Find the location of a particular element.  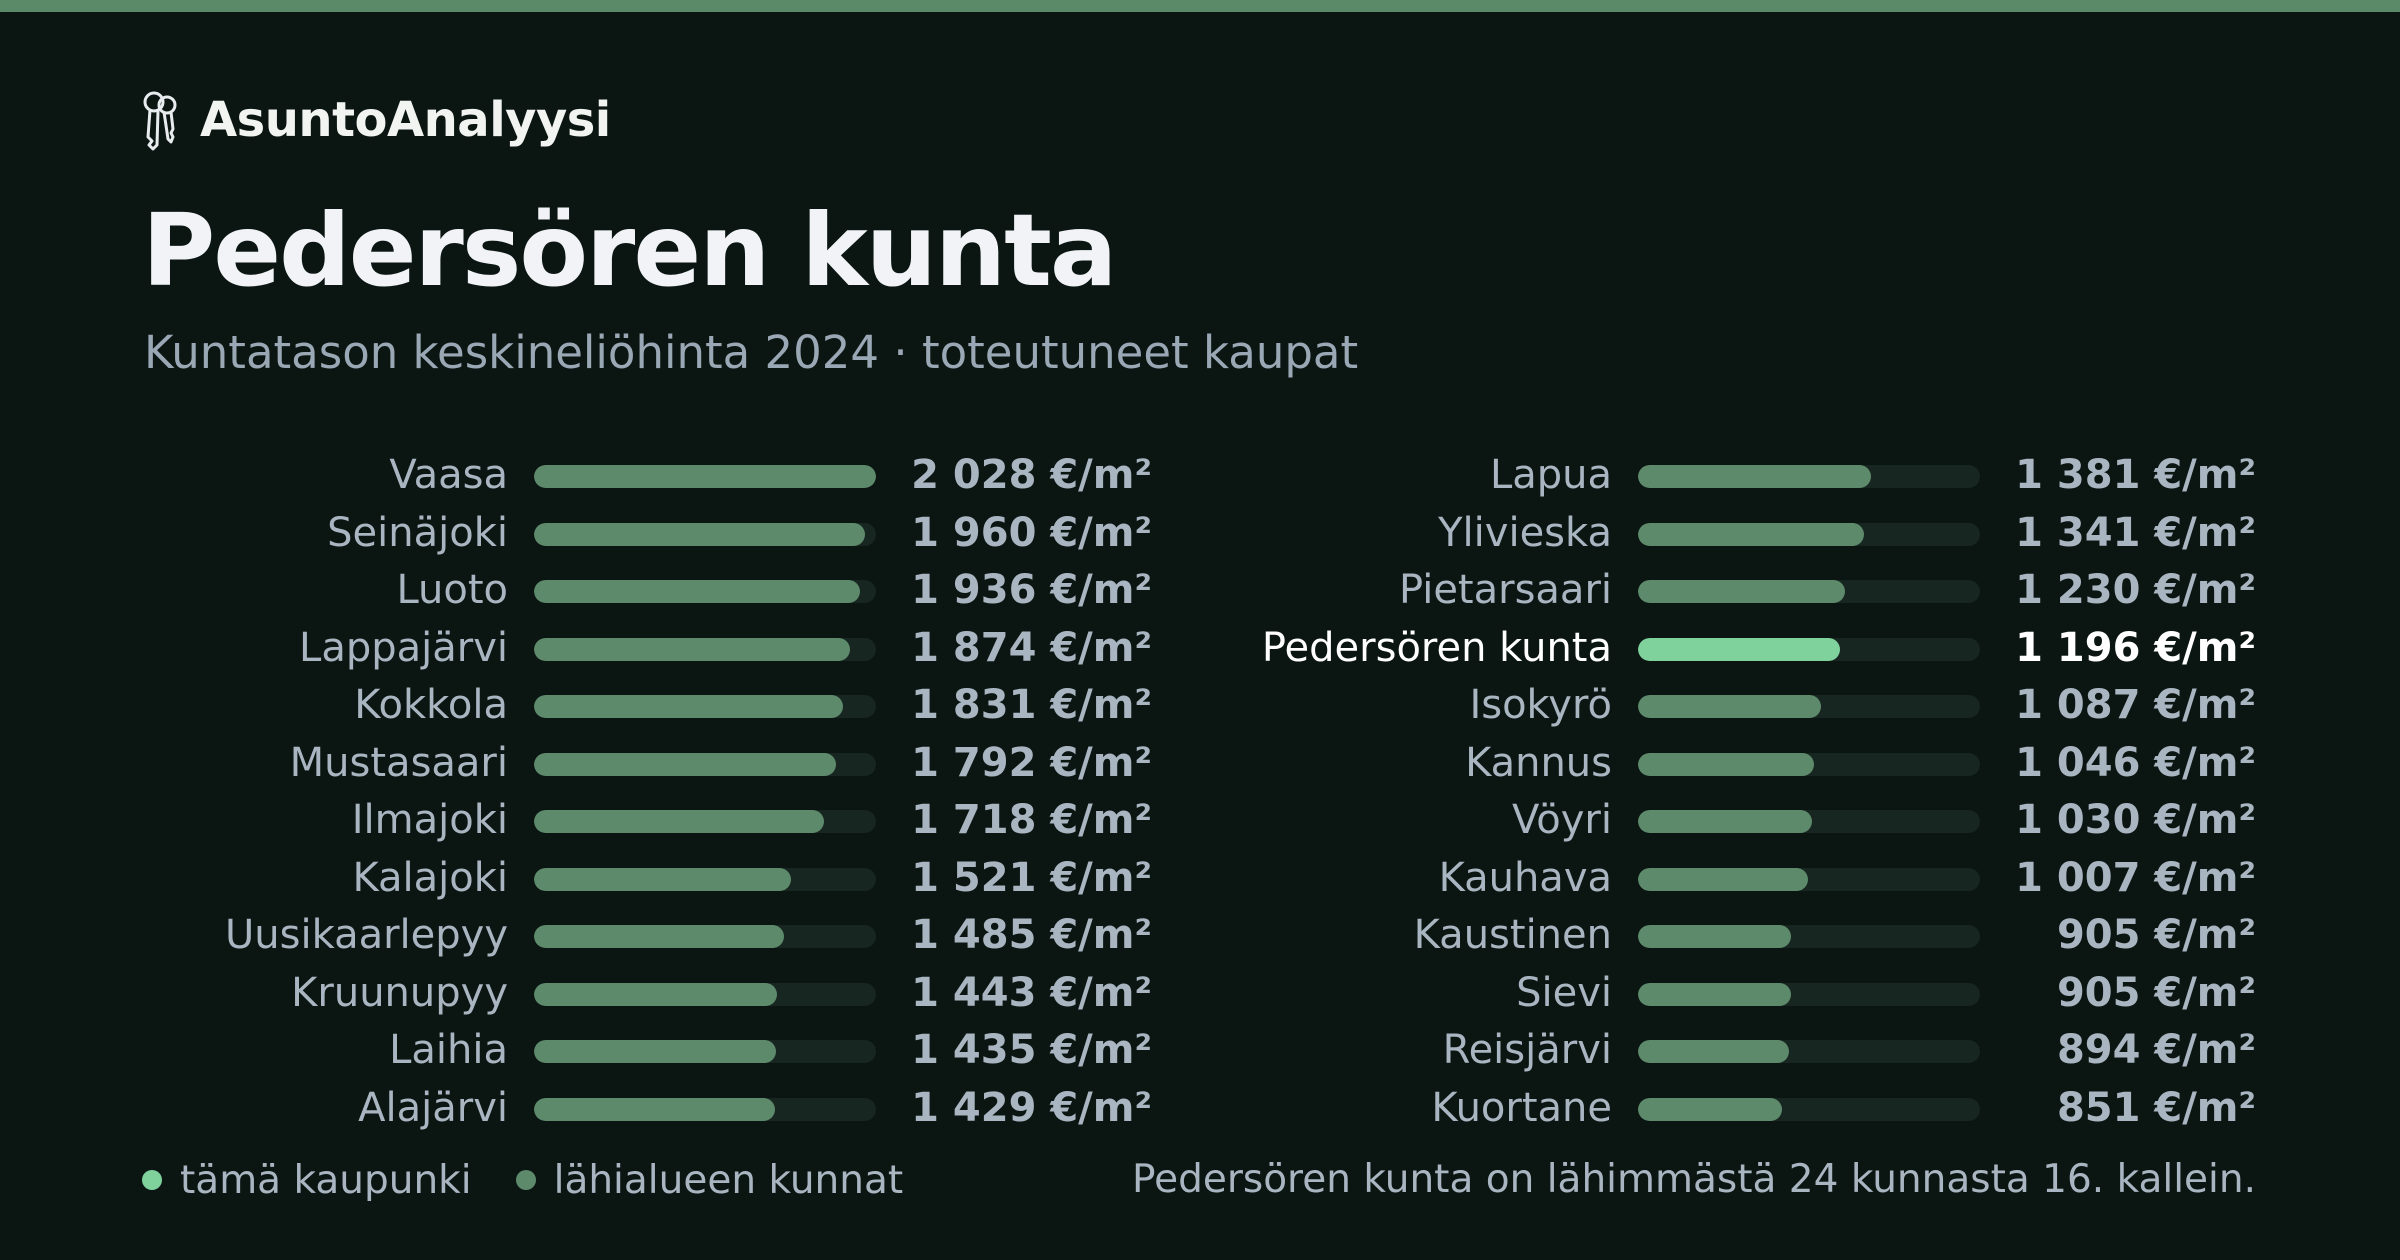

bar-category-label: Ylivieska is located at coordinates (1525, 532).